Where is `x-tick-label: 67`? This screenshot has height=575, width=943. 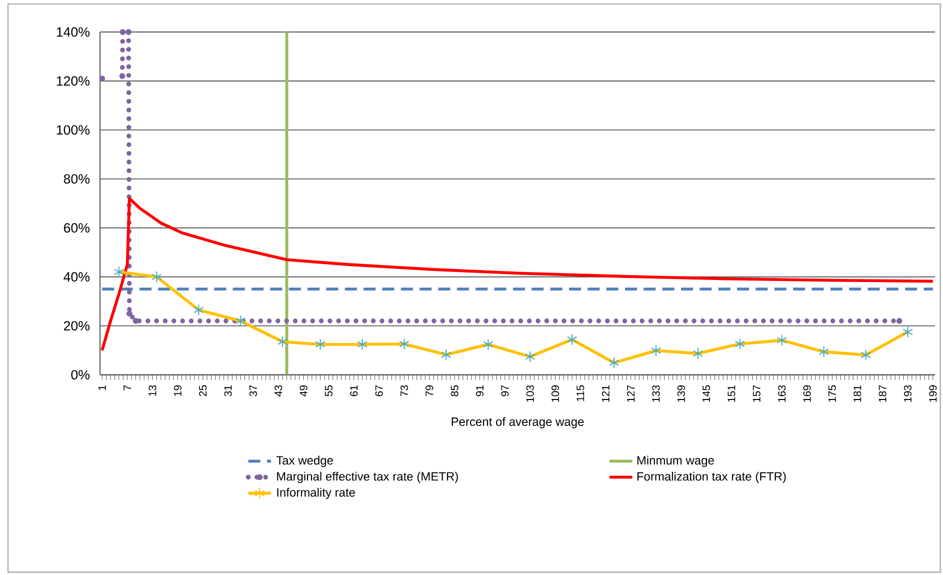 x-tick-label: 67 is located at coordinates (379, 390).